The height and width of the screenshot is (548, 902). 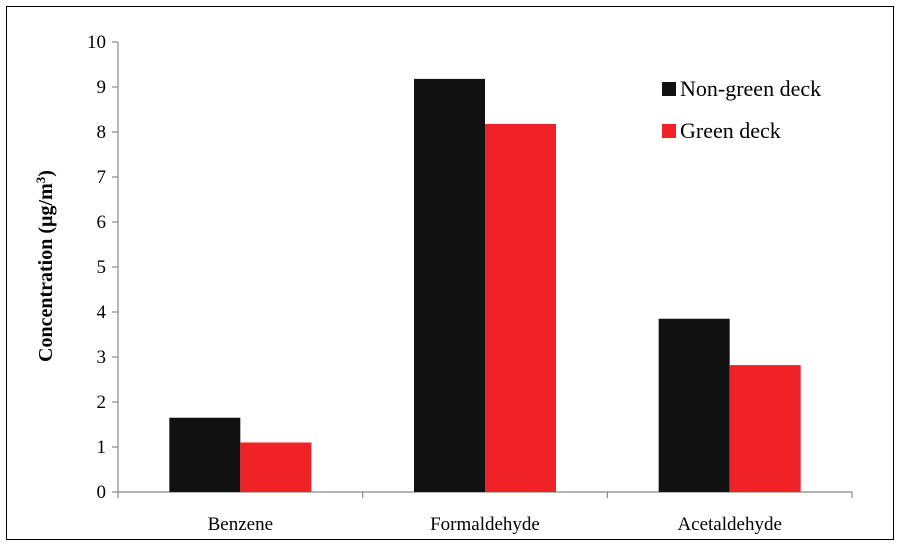 I want to click on y-tick-label: 7, so click(x=102, y=177).